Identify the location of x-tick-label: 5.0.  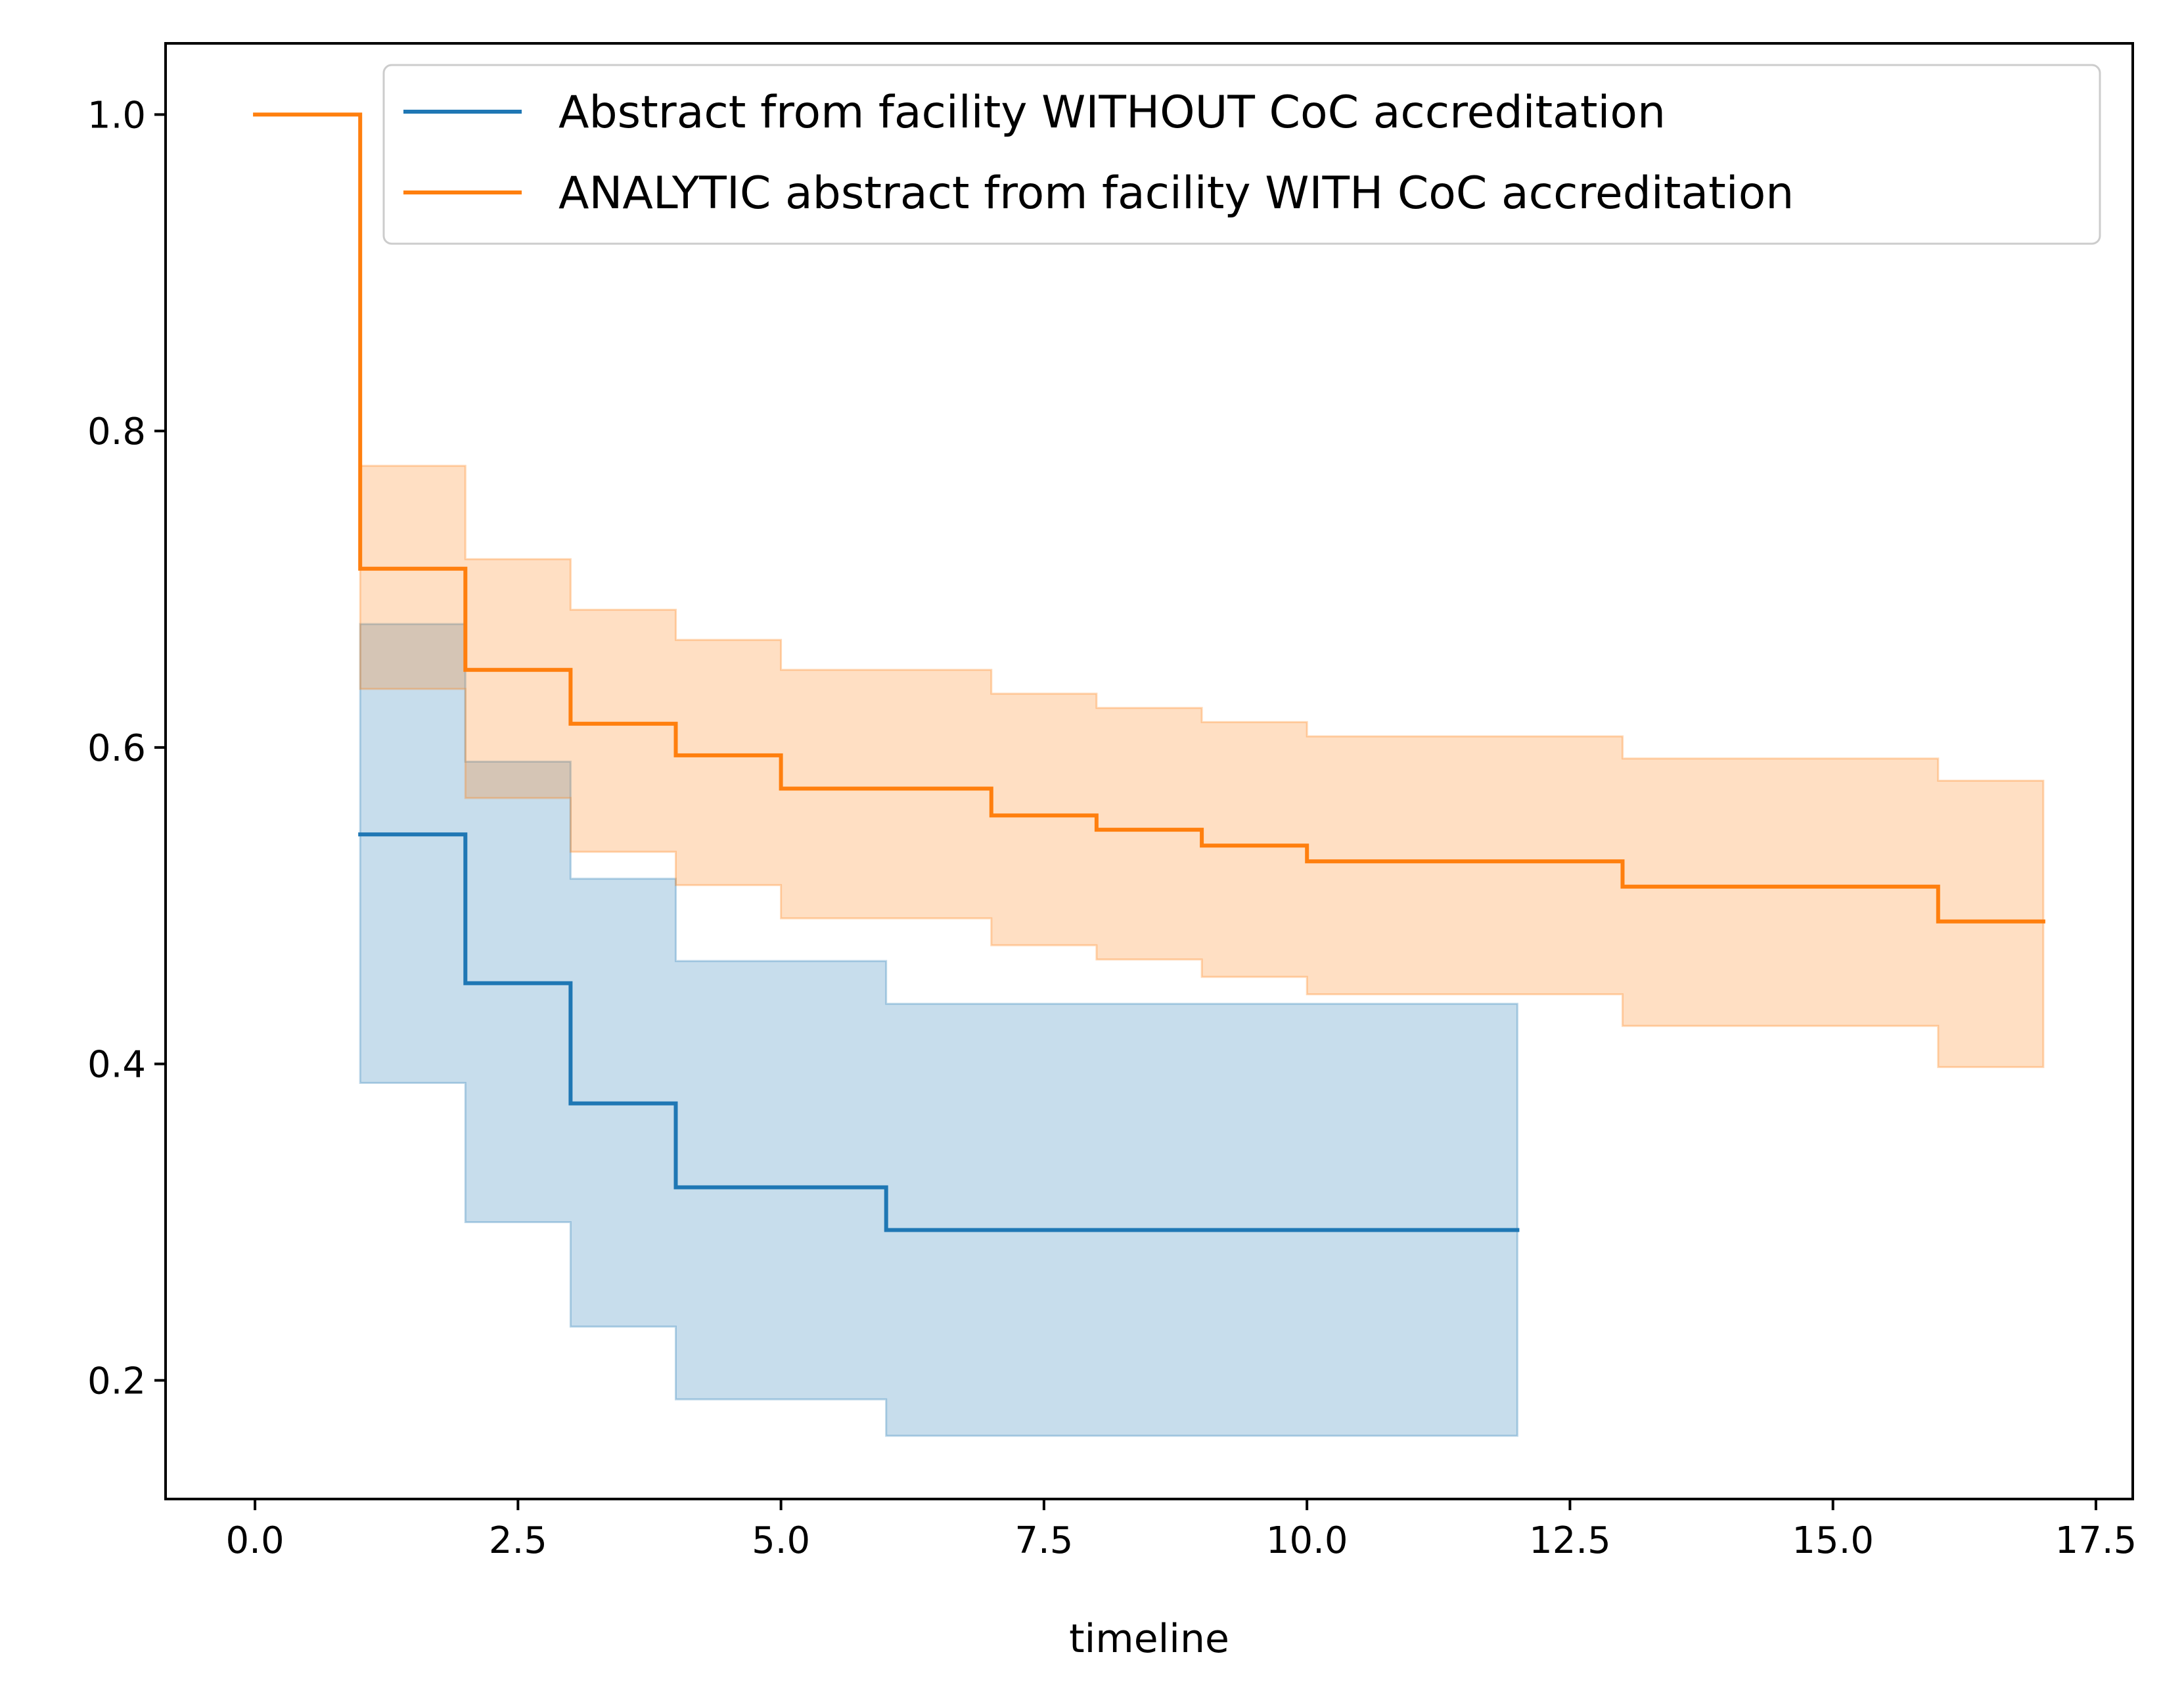
(781, 1540).